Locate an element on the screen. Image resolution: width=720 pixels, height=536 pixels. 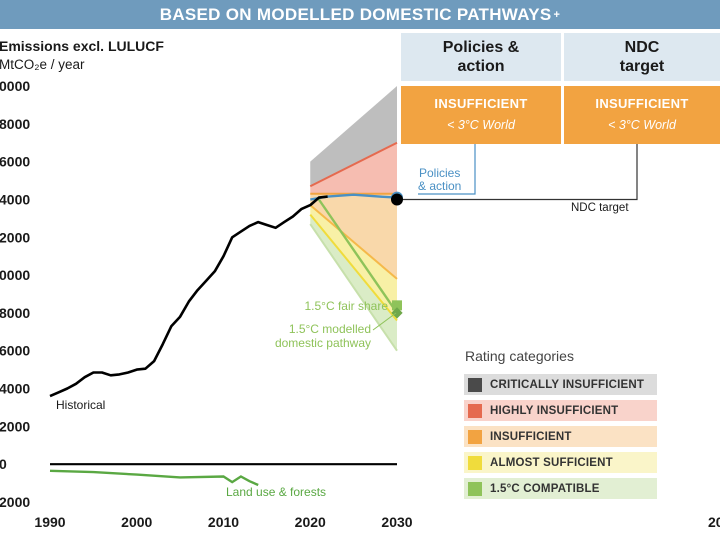
policies-header-text: Policies & action is located at coordinates (481, 57).